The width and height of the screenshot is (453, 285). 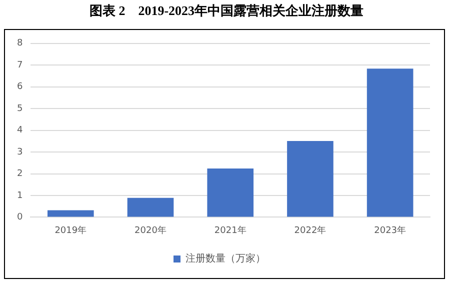 What do you see at coordinates (19, 65) in the screenshot?
I see `y-tick-label: 7` at bounding box center [19, 65].